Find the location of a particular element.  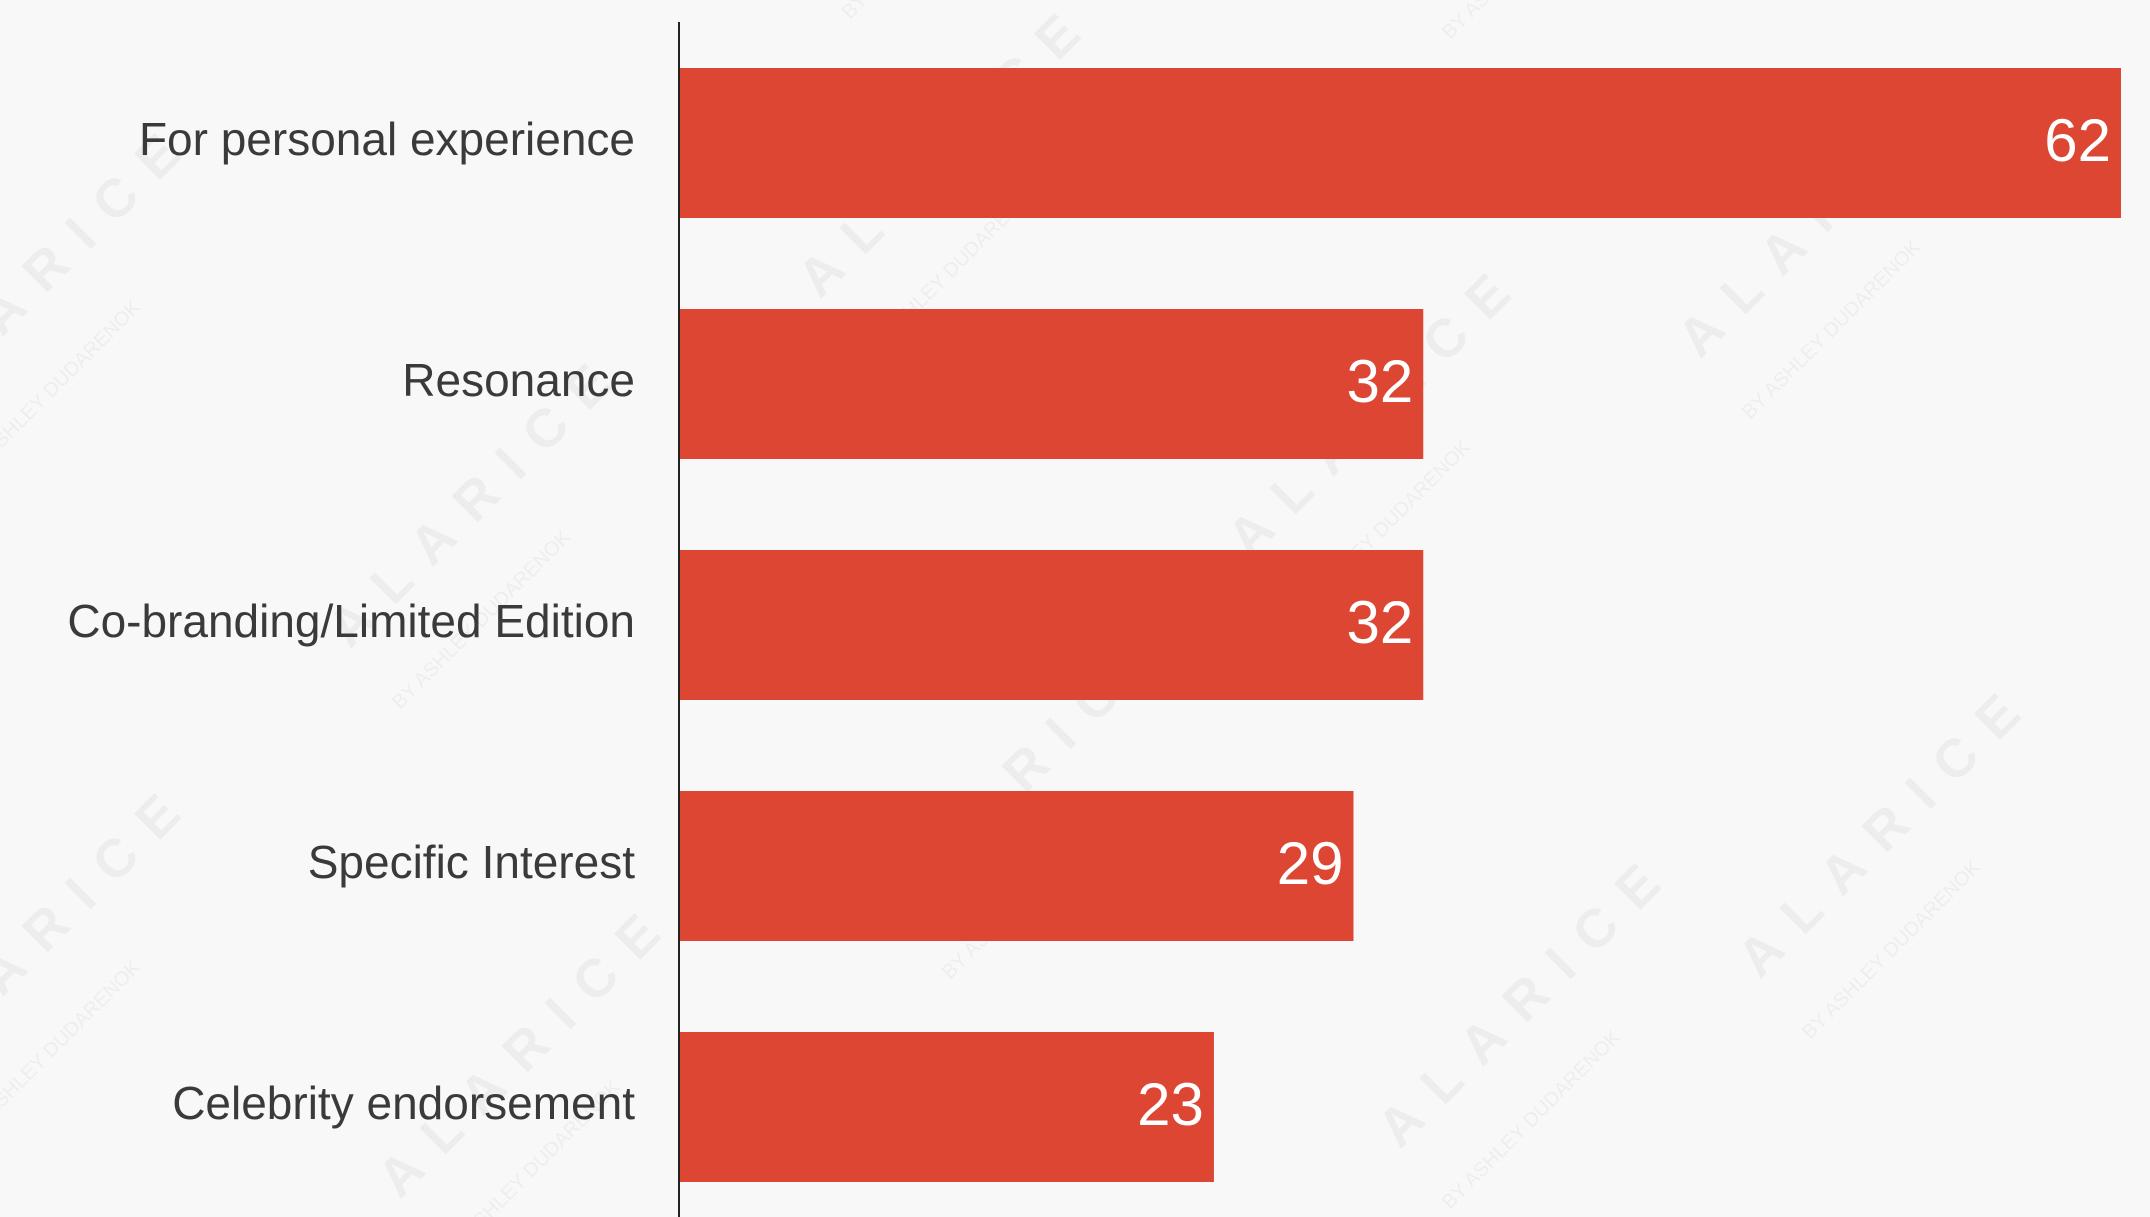

category-label: Celebrity endorsement is located at coordinates (403, 1103).